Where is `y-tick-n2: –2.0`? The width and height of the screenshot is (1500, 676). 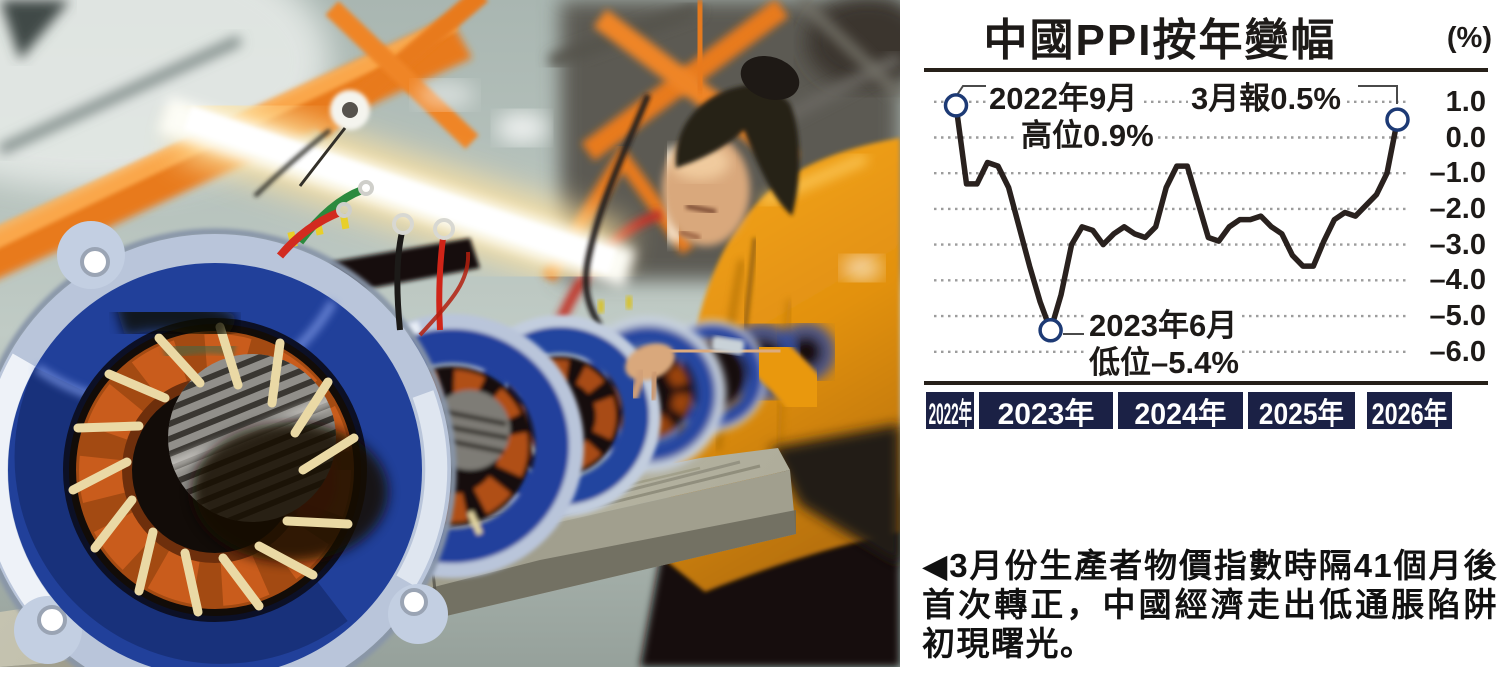 y-tick-n2: –2.0 is located at coordinates (1457, 209).